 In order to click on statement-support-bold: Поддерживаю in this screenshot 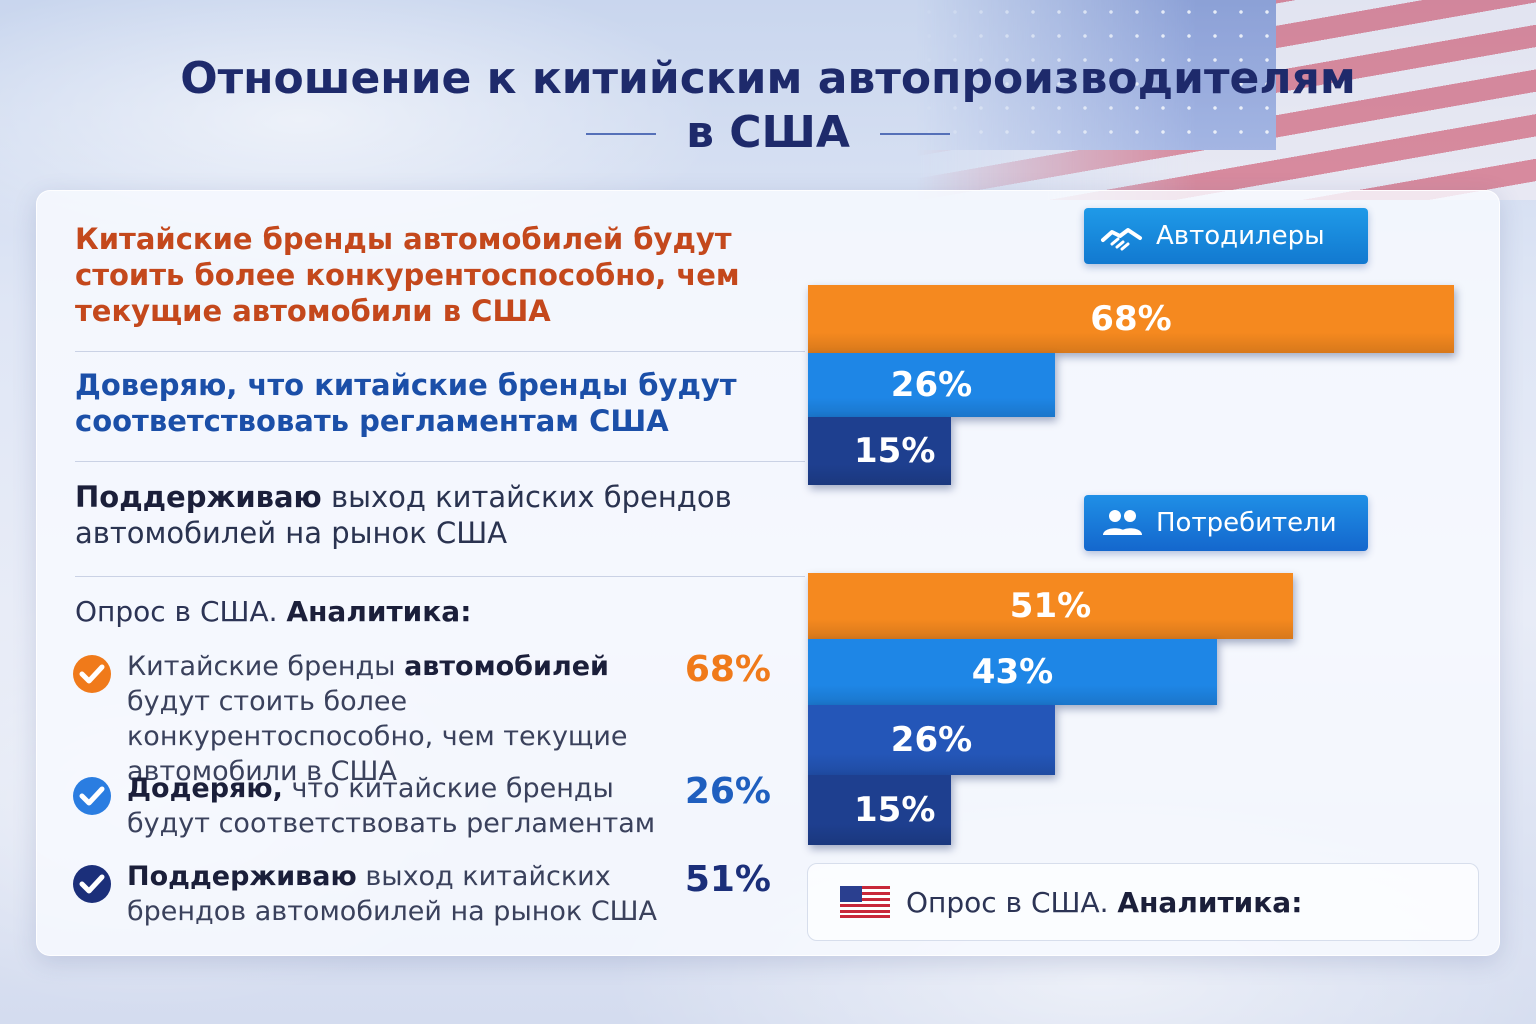, I will do `click(198, 497)`.